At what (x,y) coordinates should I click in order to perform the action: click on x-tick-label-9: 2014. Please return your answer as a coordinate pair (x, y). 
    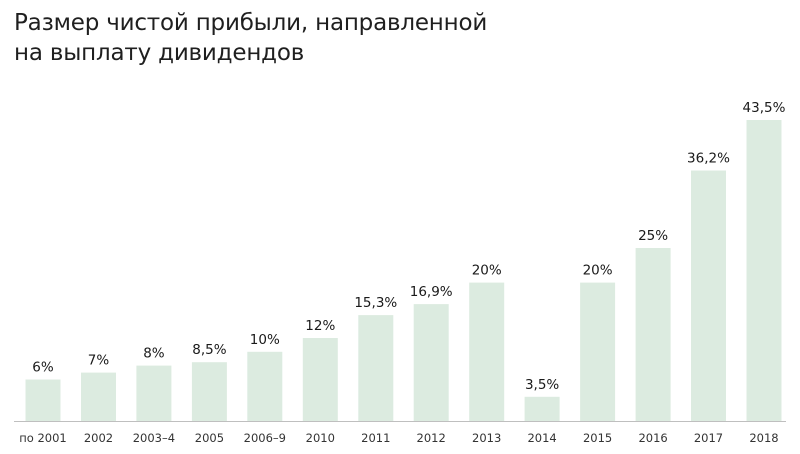
    Looking at the image, I should click on (541, 438).